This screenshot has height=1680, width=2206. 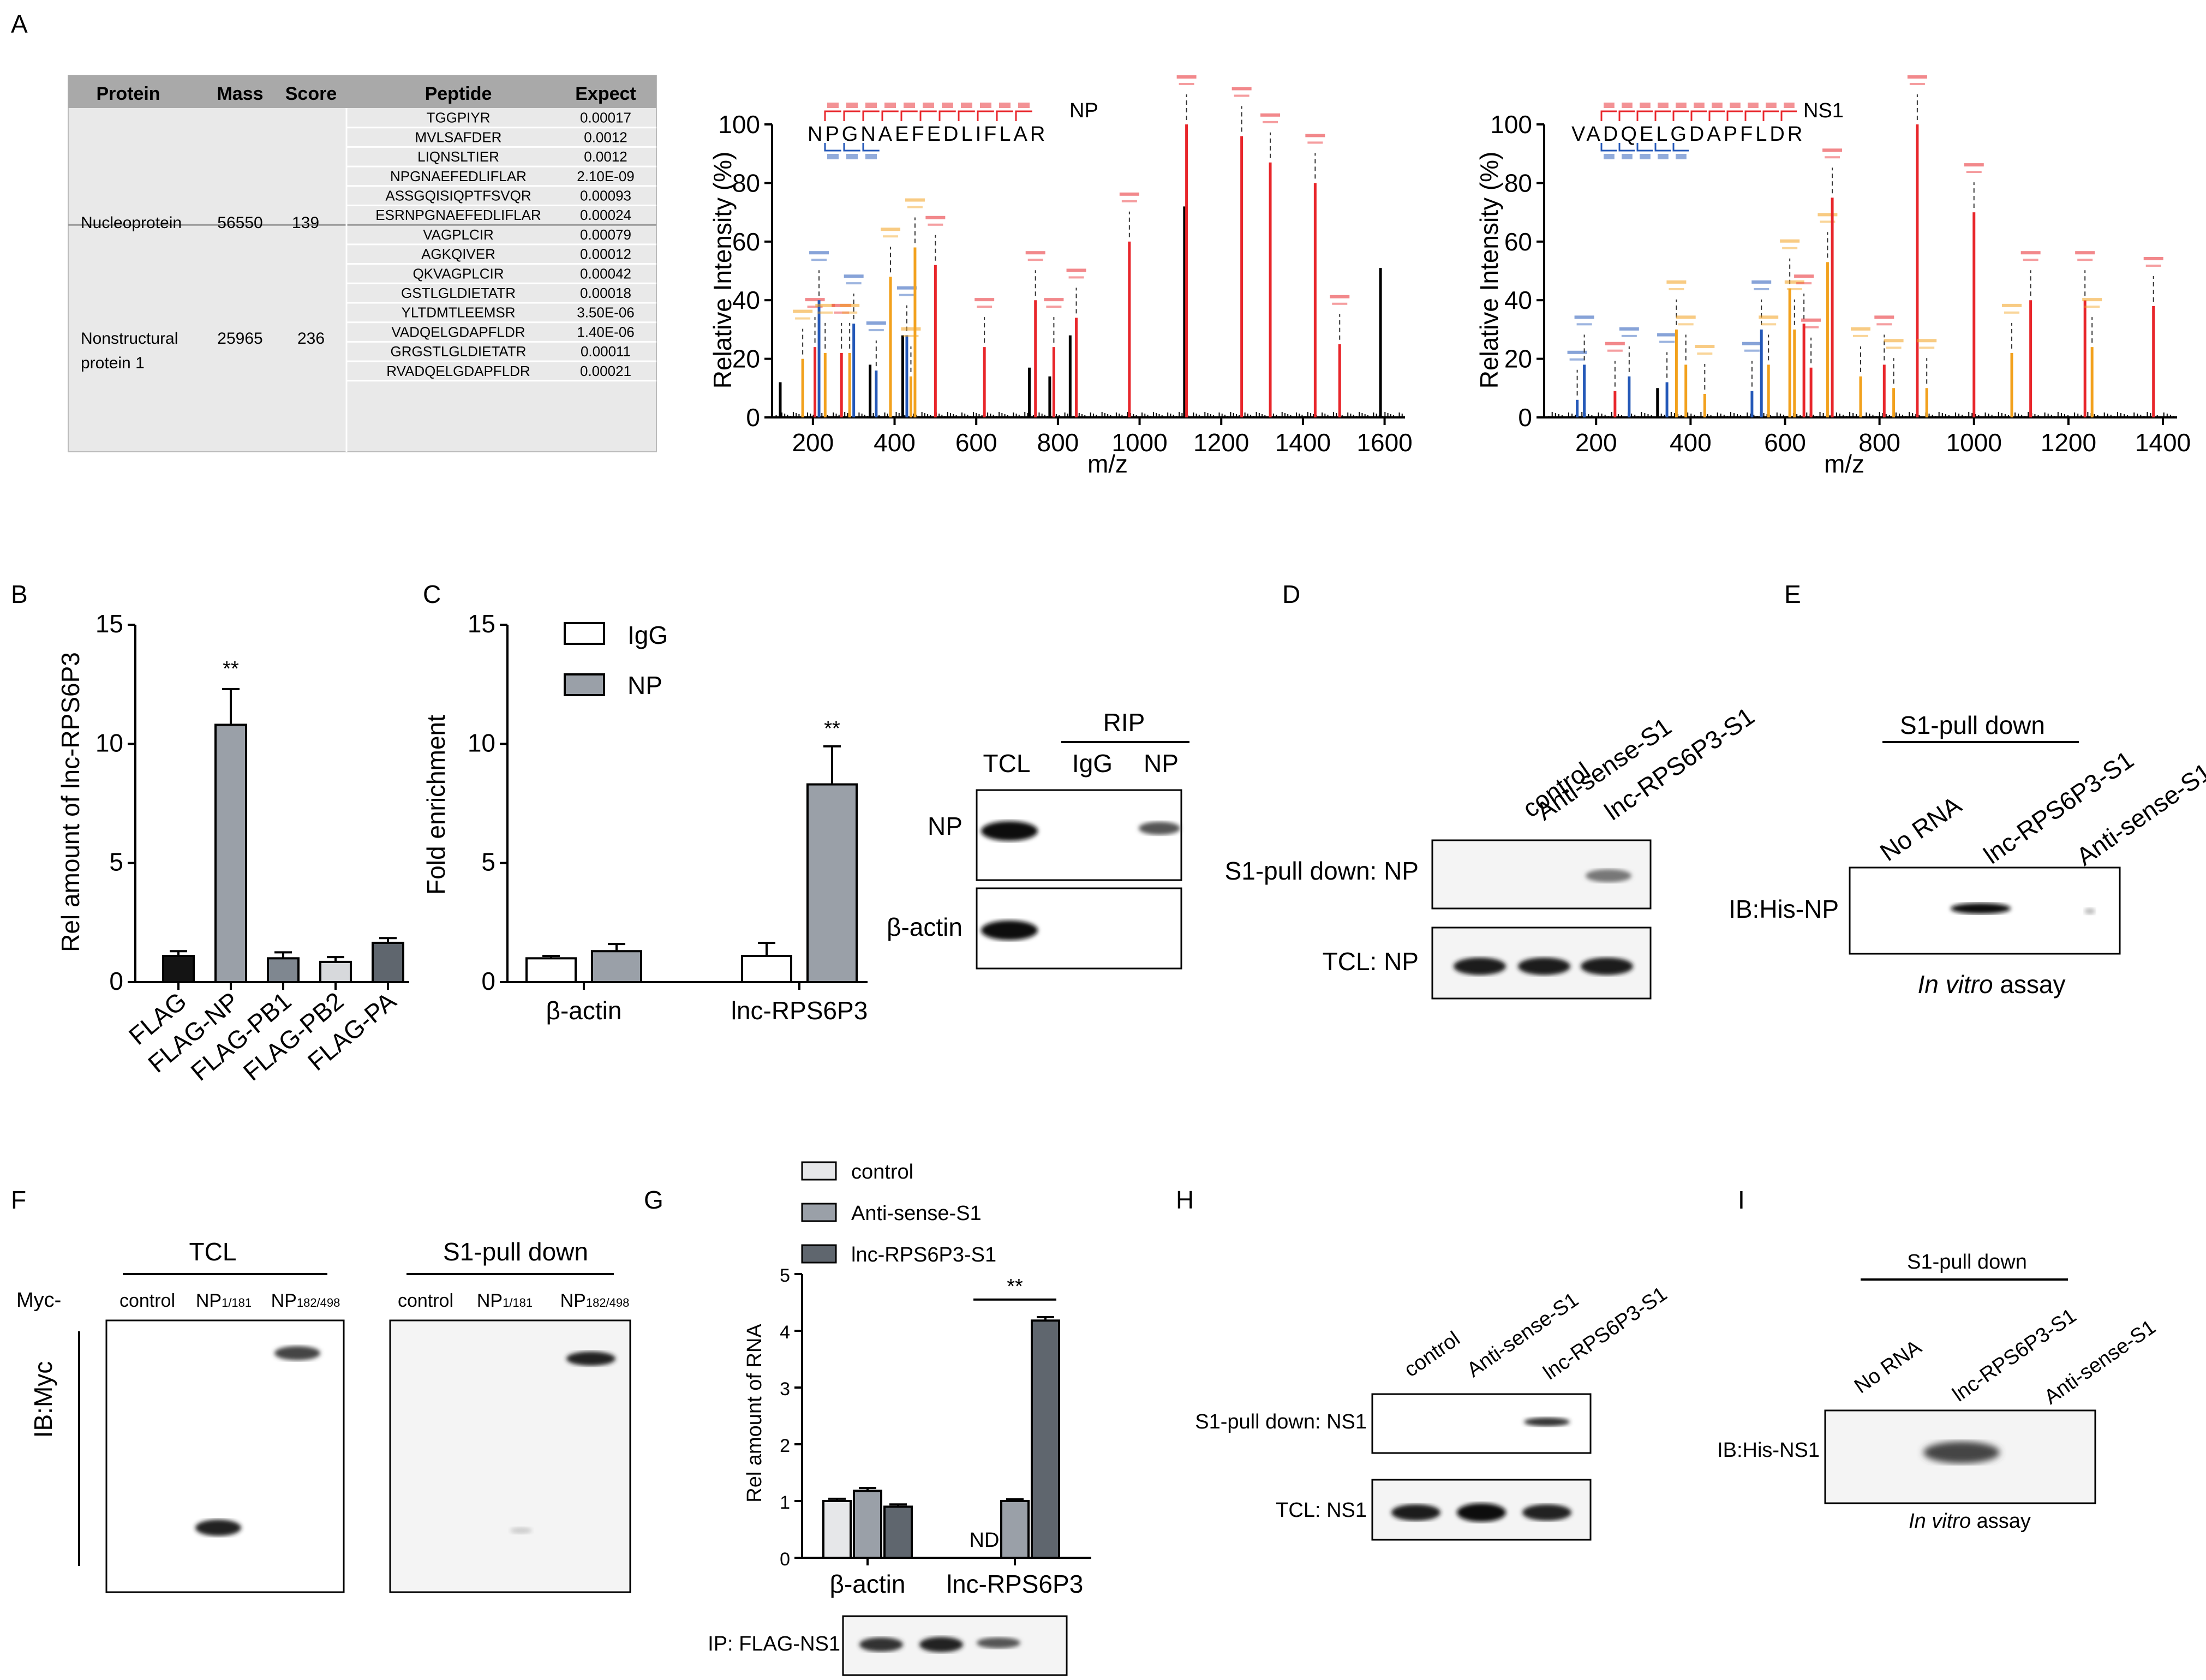 What do you see at coordinates (240, 93) in the screenshot?
I see `th-mass: Mass` at bounding box center [240, 93].